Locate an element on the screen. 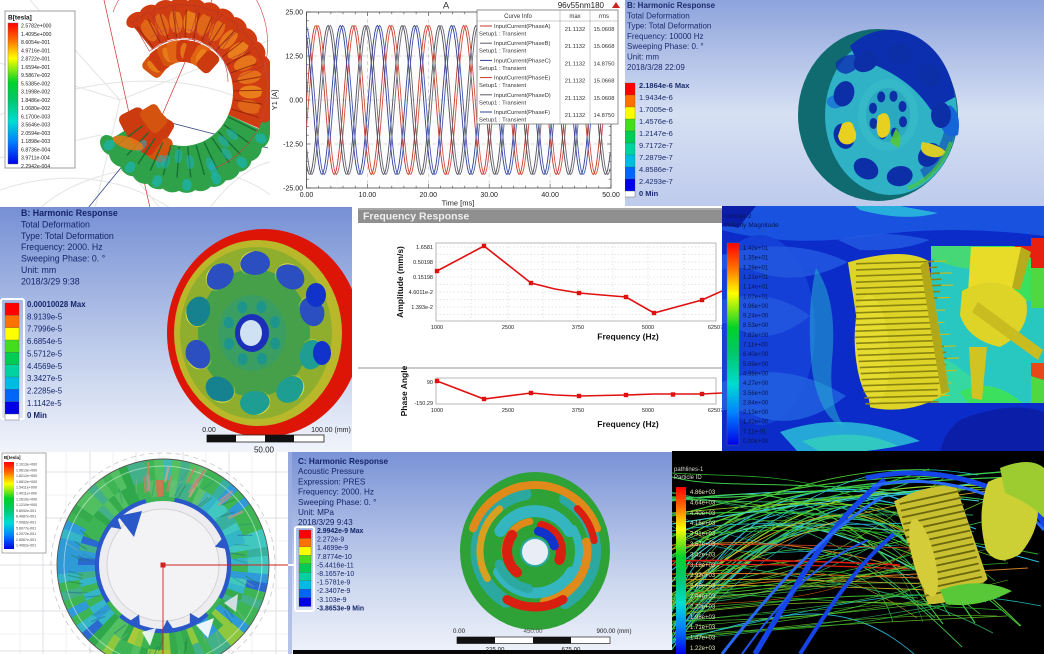  svg-text: 1.42e+01 is located at coordinates (756, 249).